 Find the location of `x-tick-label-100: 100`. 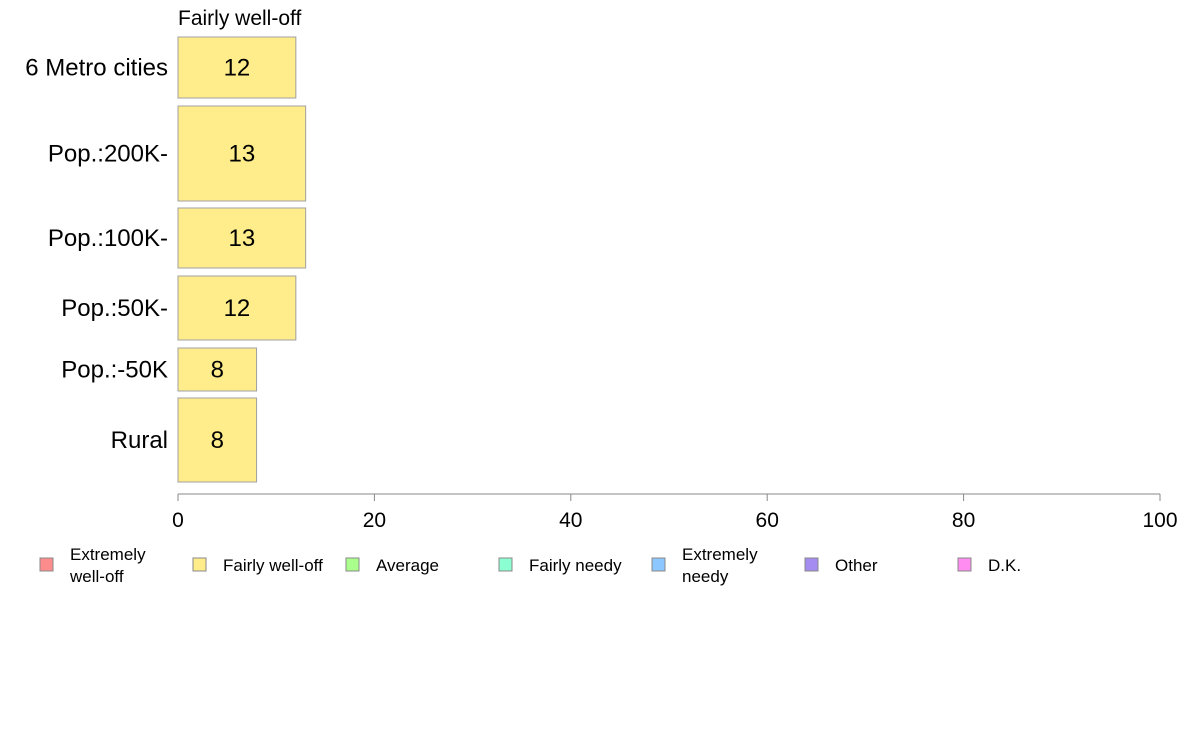

x-tick-label-100: 100 is located at coordinates (1159, 520).